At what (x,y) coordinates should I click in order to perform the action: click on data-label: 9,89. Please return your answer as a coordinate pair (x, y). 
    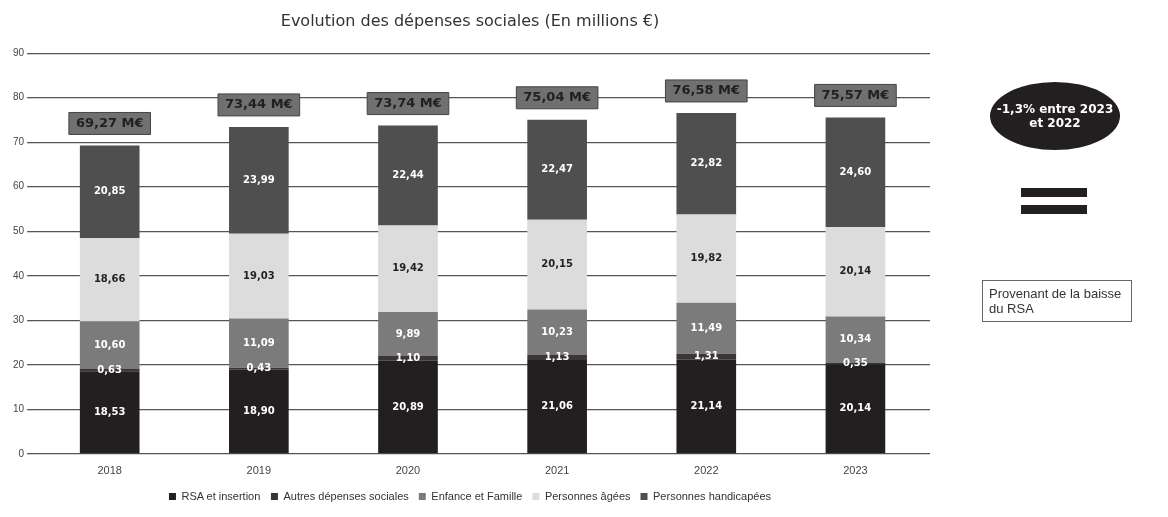
    Looking at the image, I should click on (408, 333).